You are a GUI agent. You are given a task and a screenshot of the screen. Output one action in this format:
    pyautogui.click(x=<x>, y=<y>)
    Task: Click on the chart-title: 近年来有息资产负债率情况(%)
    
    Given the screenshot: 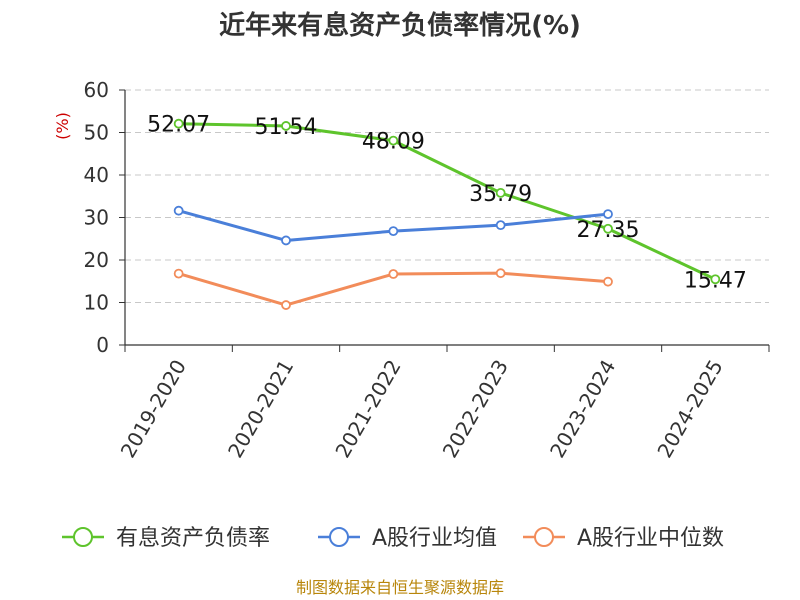 What is the action you would take?
    pyautogui.click(x=400, y=25)
    